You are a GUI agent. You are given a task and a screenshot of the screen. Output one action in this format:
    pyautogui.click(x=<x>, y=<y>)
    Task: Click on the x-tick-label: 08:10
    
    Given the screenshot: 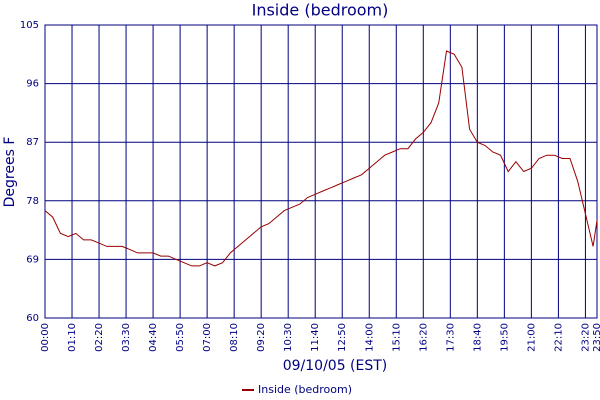 What is the action you would take?
    pyautogui.click(x=234, y=337)
    